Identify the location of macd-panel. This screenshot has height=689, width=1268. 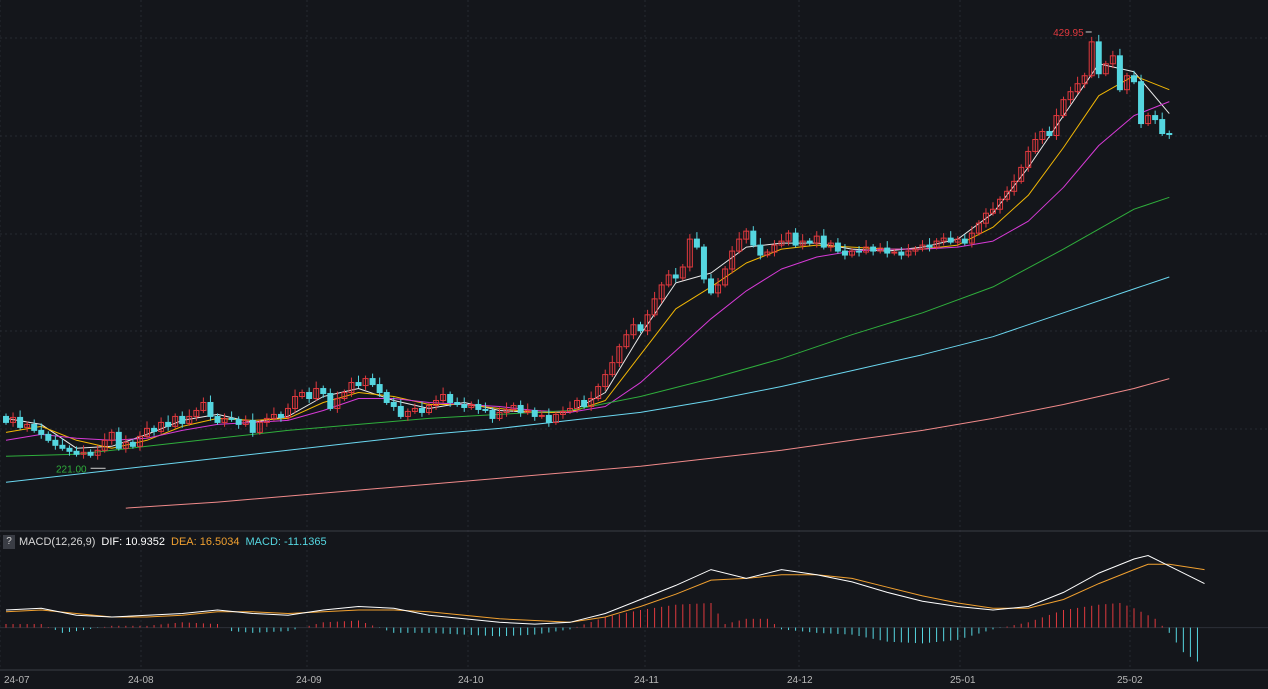
(605, 608).